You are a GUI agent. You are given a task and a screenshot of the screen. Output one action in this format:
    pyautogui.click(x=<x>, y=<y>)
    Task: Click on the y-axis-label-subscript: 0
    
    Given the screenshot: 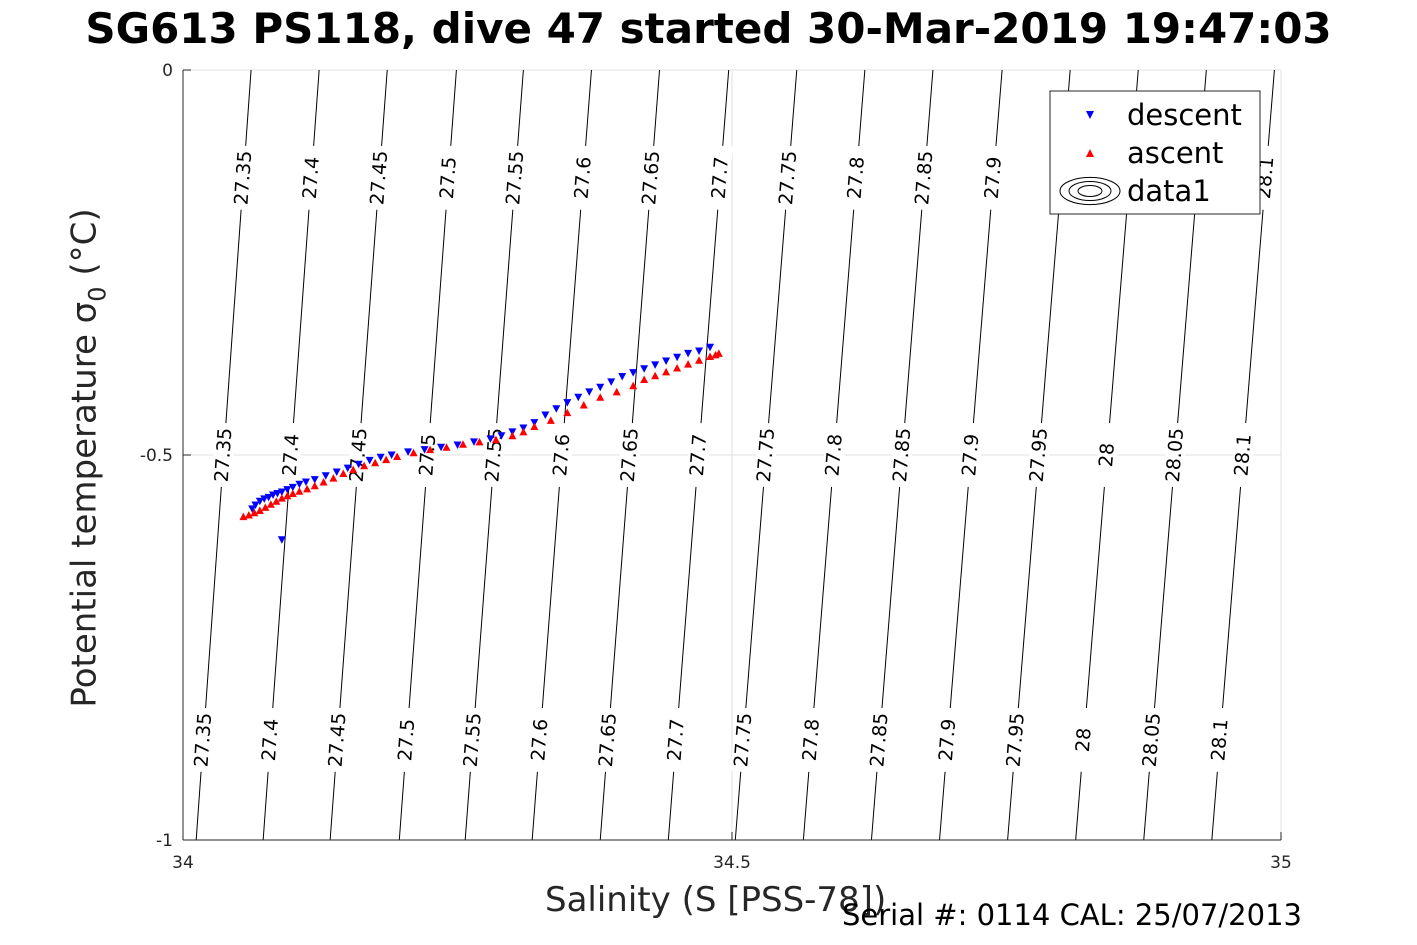 What is the action you would take?
    pyautogui.click(x=97, y=294)
    